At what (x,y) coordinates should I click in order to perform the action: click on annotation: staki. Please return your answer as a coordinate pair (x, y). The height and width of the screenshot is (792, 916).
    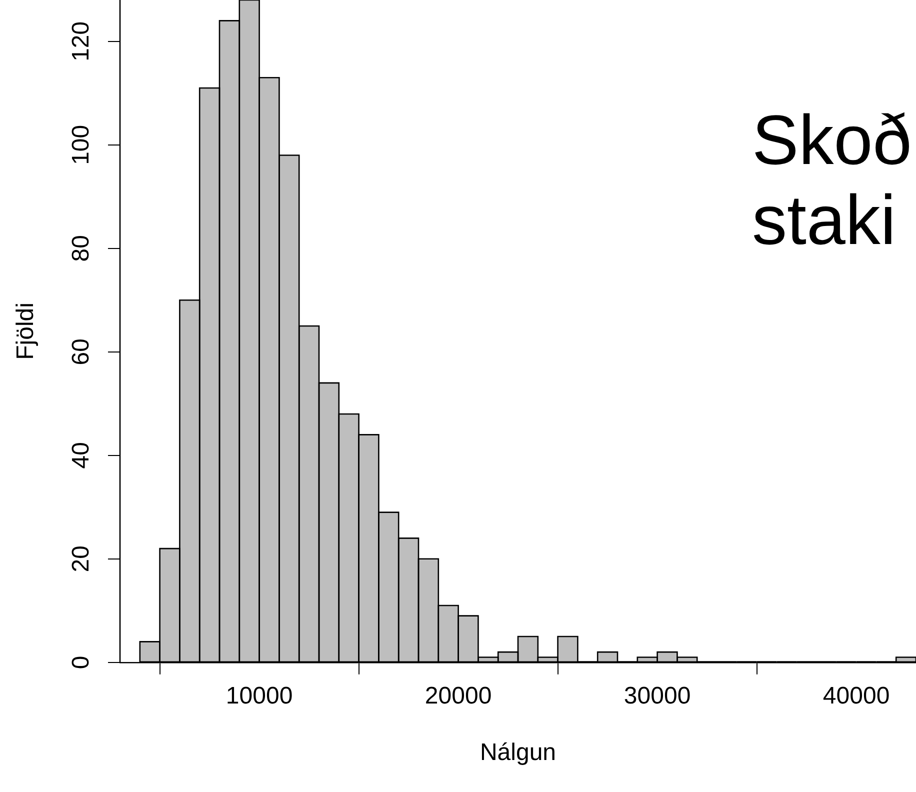
    Looking at the image, I should click on (824, 220).